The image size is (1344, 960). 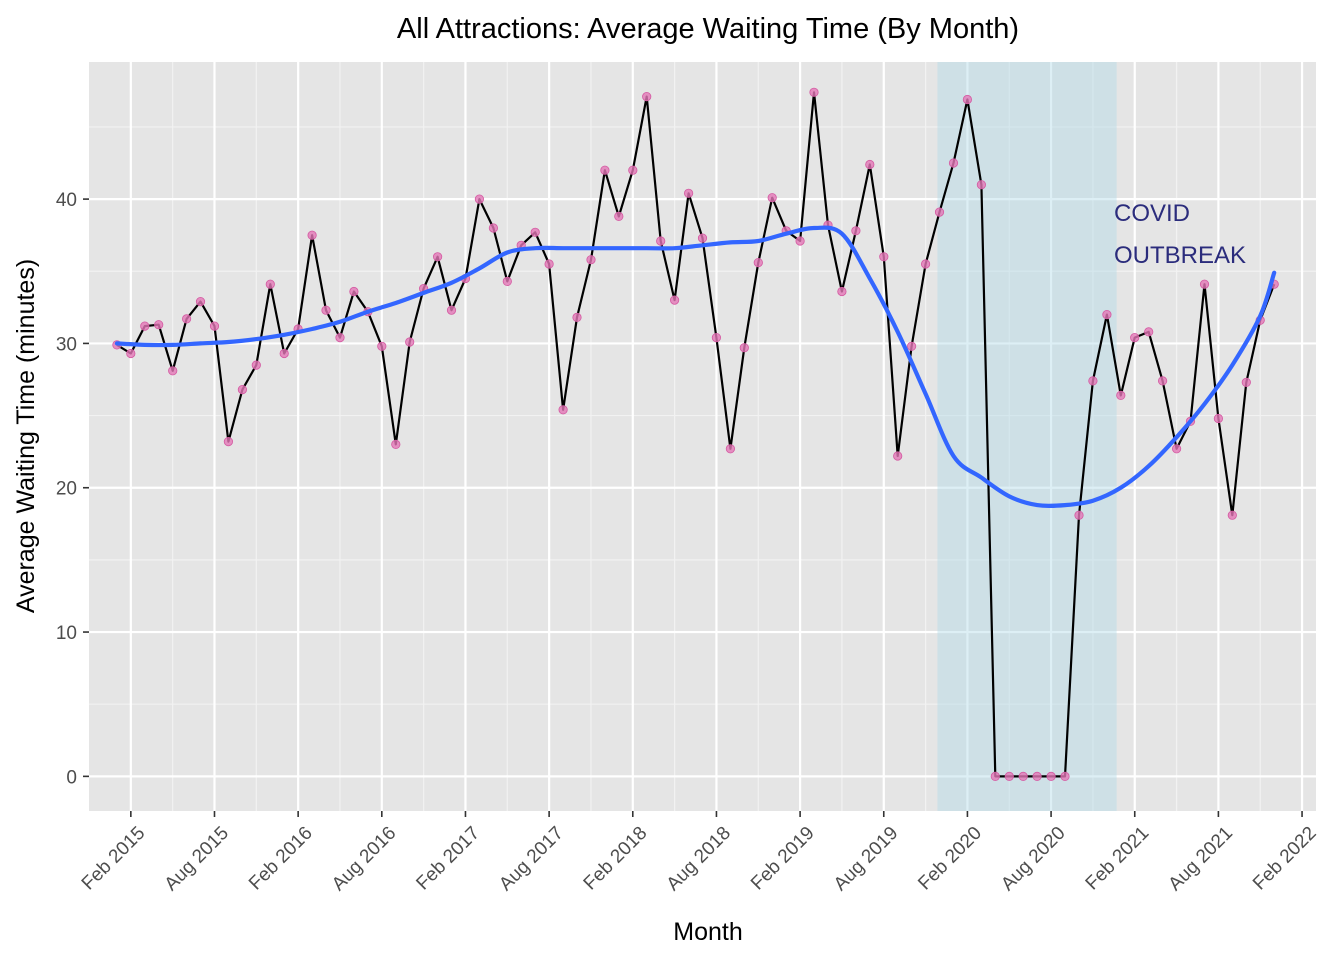 I want to click on covid-shaded-region, so click(x=1027, y=436).